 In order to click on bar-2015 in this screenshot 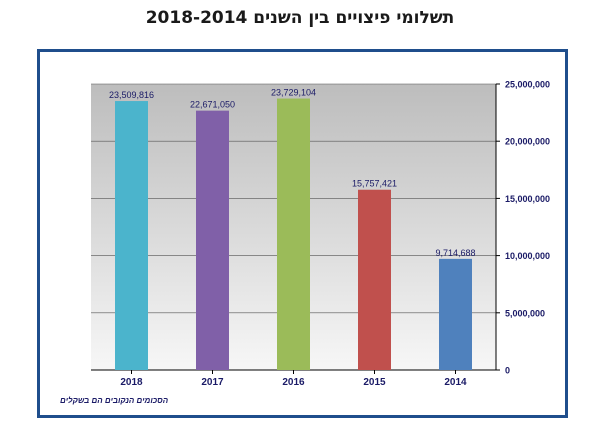, I will do `click(374, 279)`.